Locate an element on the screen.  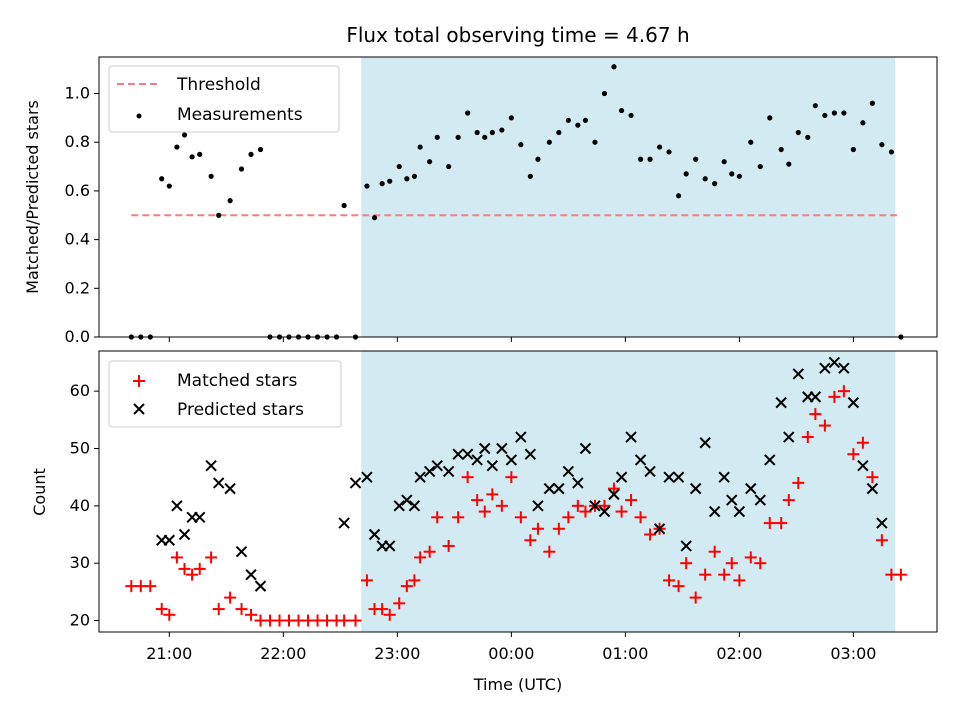
legend-predicted-swatch is located at coordinates (139, 409).